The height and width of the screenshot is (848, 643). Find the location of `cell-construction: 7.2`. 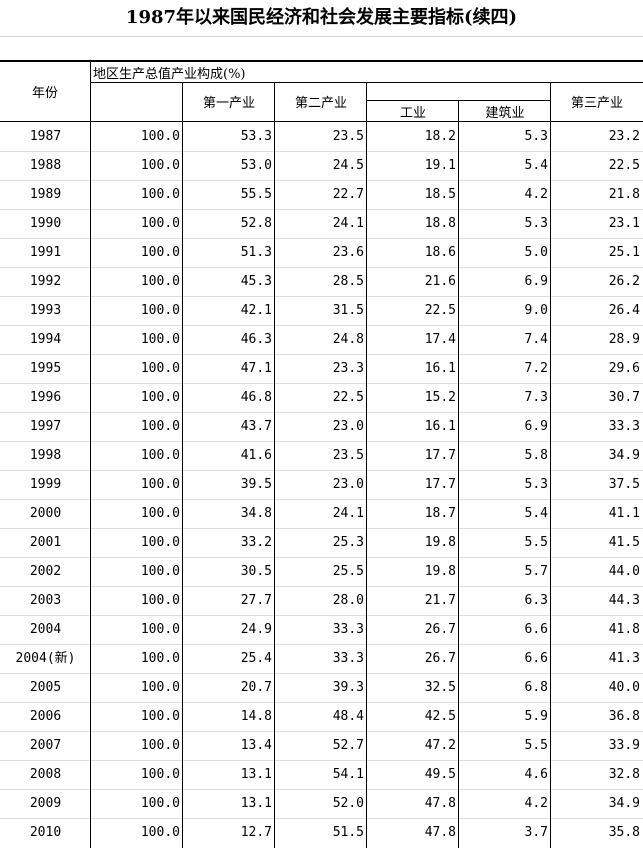

cell-construction: 7.2 is located at coordinates (536, 368).